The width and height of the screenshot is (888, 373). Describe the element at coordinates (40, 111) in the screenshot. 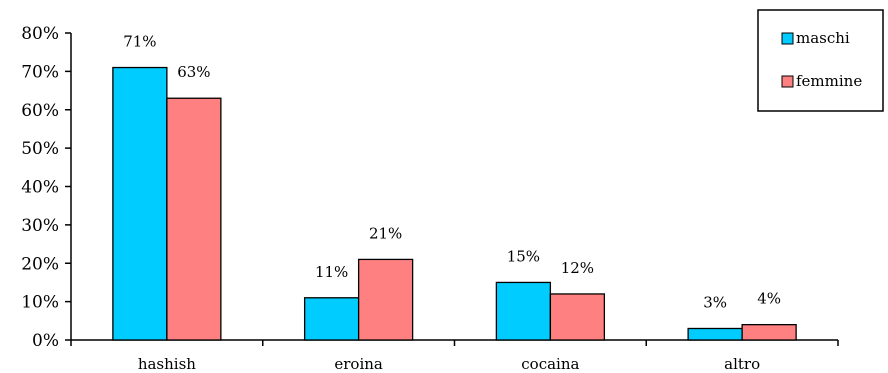

I see `y-tick-label: 60%` at that location.